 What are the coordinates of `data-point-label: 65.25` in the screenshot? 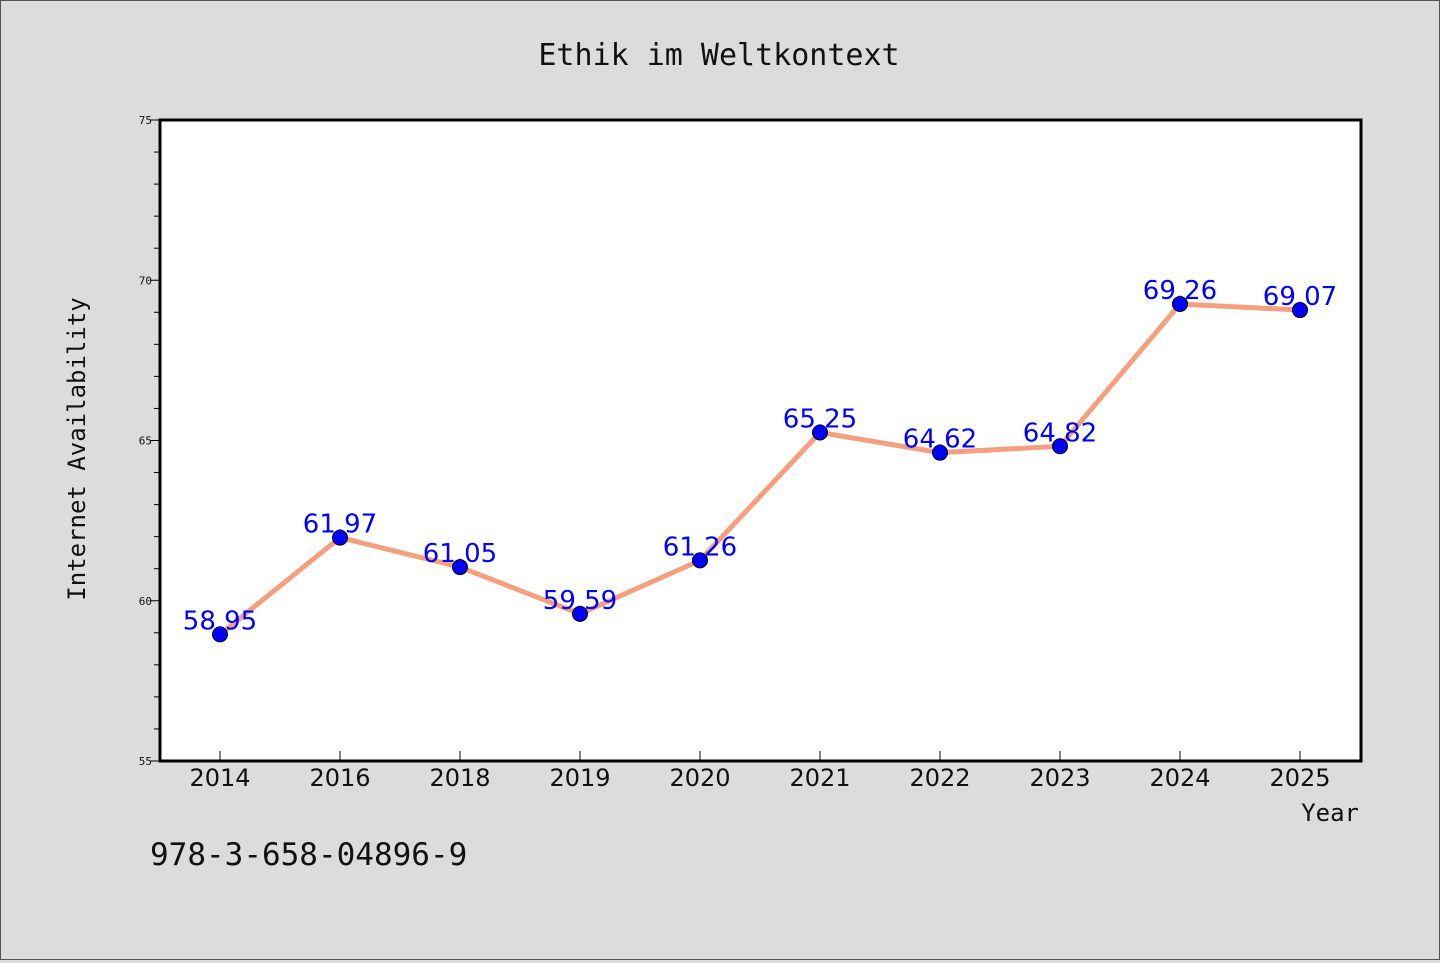 It's located at (820, 419).